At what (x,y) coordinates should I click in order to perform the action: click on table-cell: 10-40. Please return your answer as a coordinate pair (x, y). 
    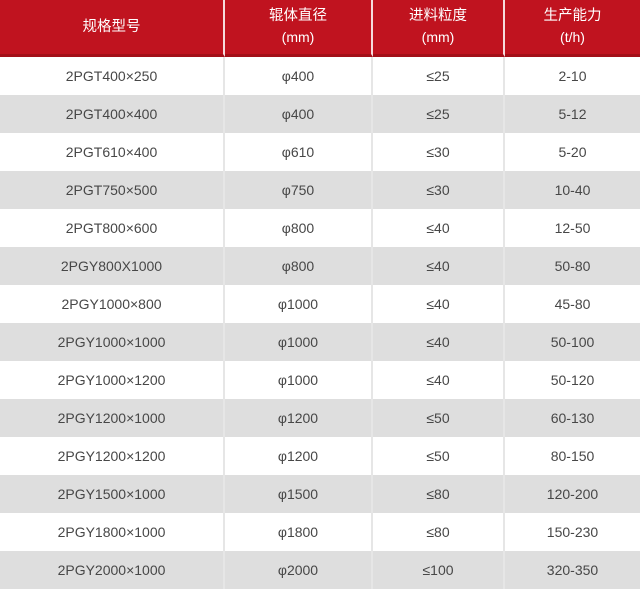
    Looking at the image, I should click on (572, 190).